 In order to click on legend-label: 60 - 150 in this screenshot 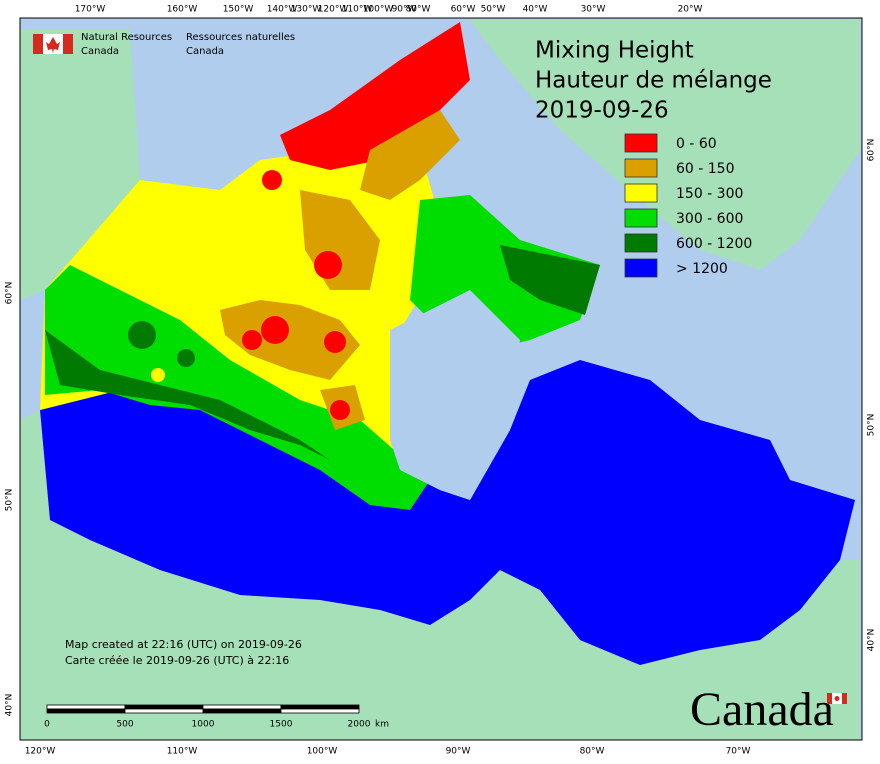, I will do `click(705, 169)`.